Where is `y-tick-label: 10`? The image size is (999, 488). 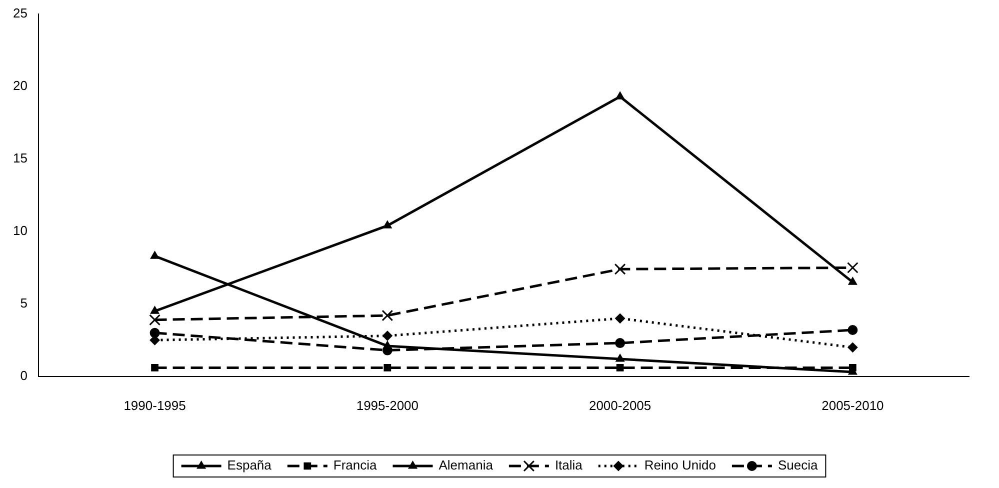 y-tick-label: 10 is located at coordinates (20, 230).